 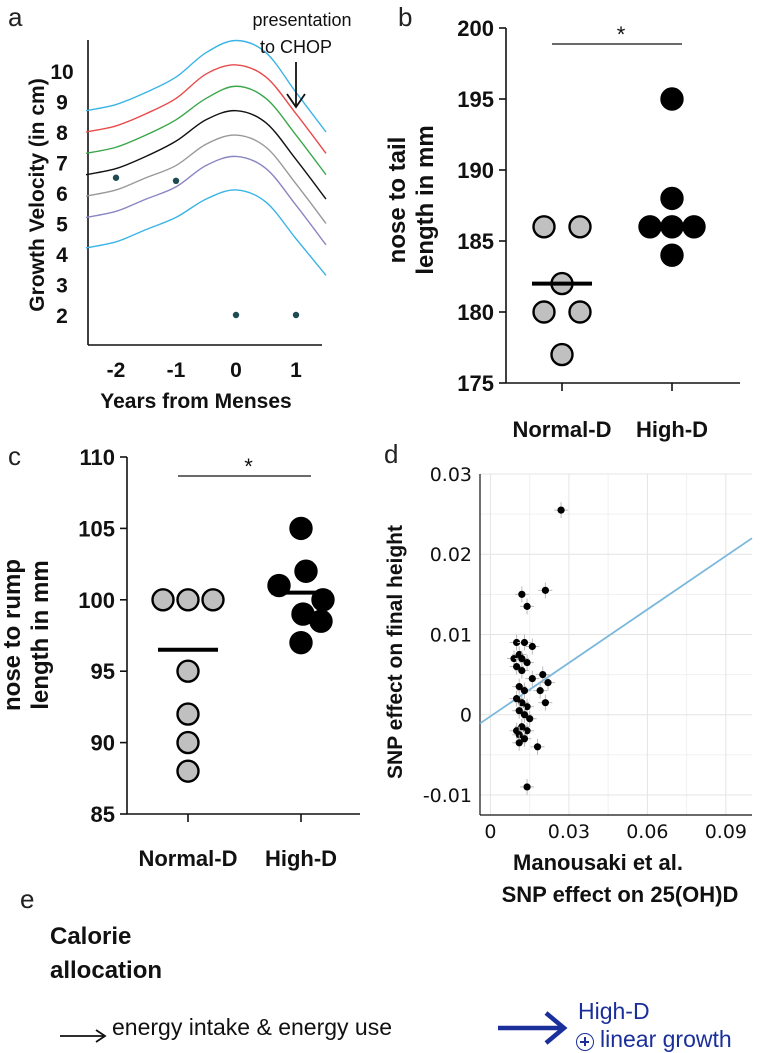 What do you see at coordinates (62, 316) in the screenshot?
I see `y-tick-label: 2` at bounding box center [62, 316].